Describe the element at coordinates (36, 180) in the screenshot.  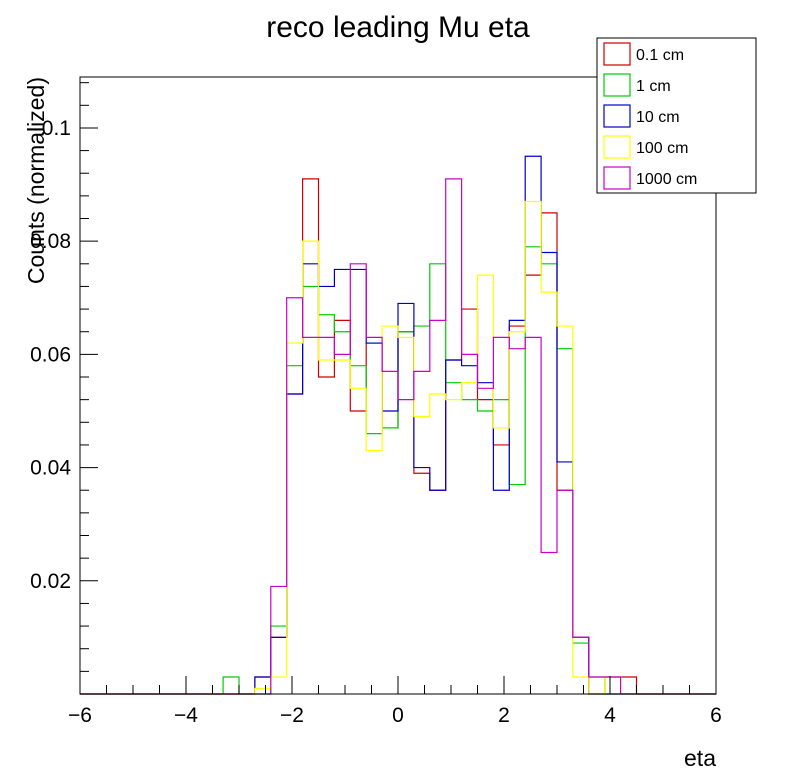
I see `y-axis-label: Counts (normalized)` at that location.